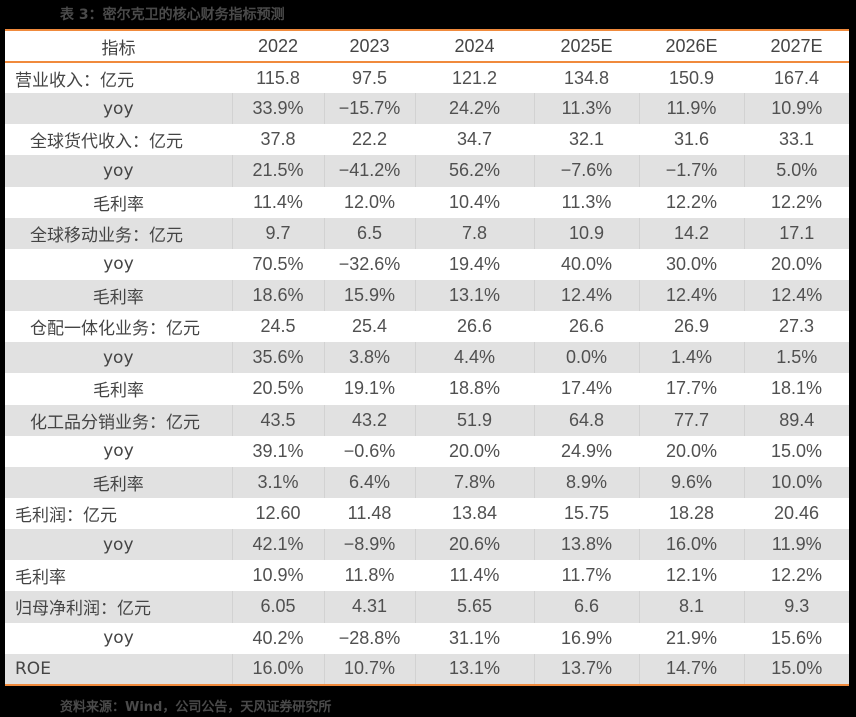 The image size is (856, 717). I want to click on cell-2023: 15.9%, so click(369, 295).